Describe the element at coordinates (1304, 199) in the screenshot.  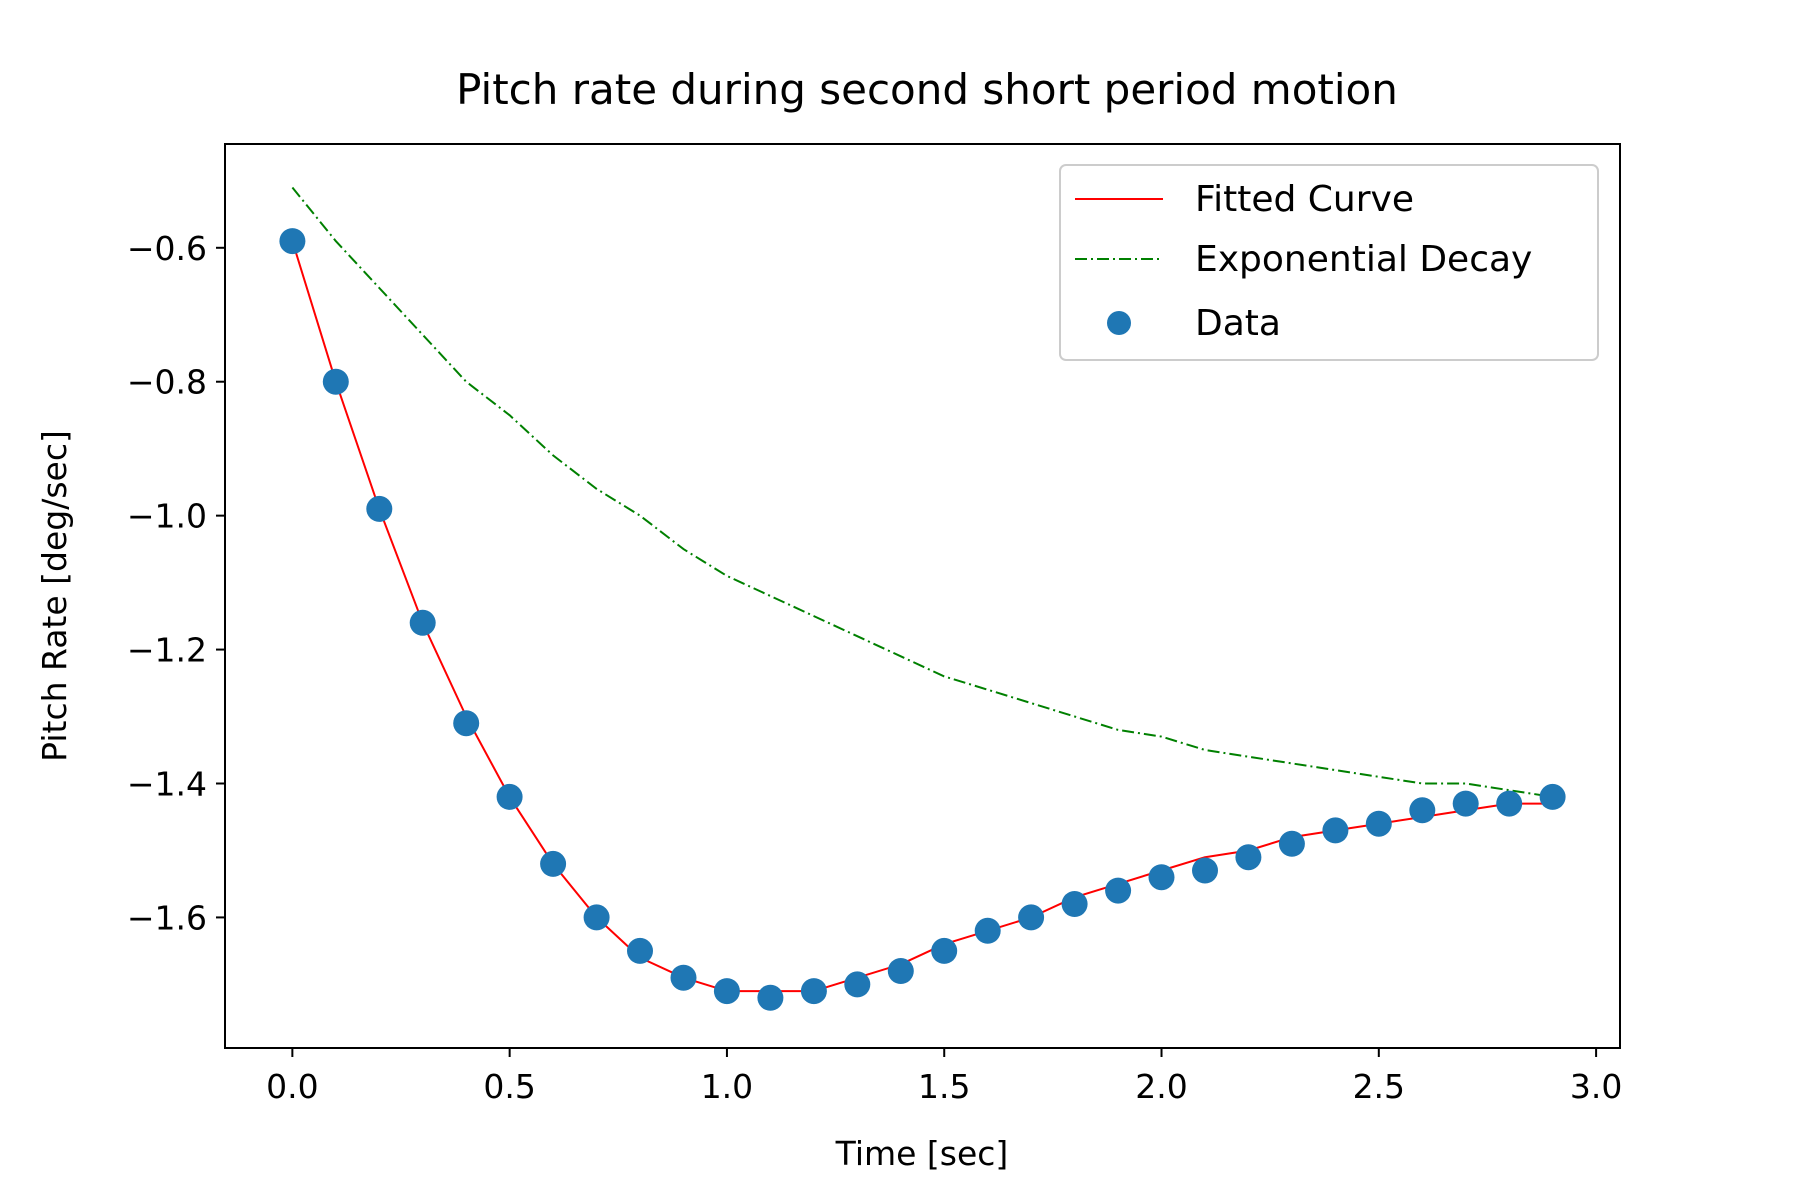
I see `legend-fitted-label: Fitted Curve` at that location.